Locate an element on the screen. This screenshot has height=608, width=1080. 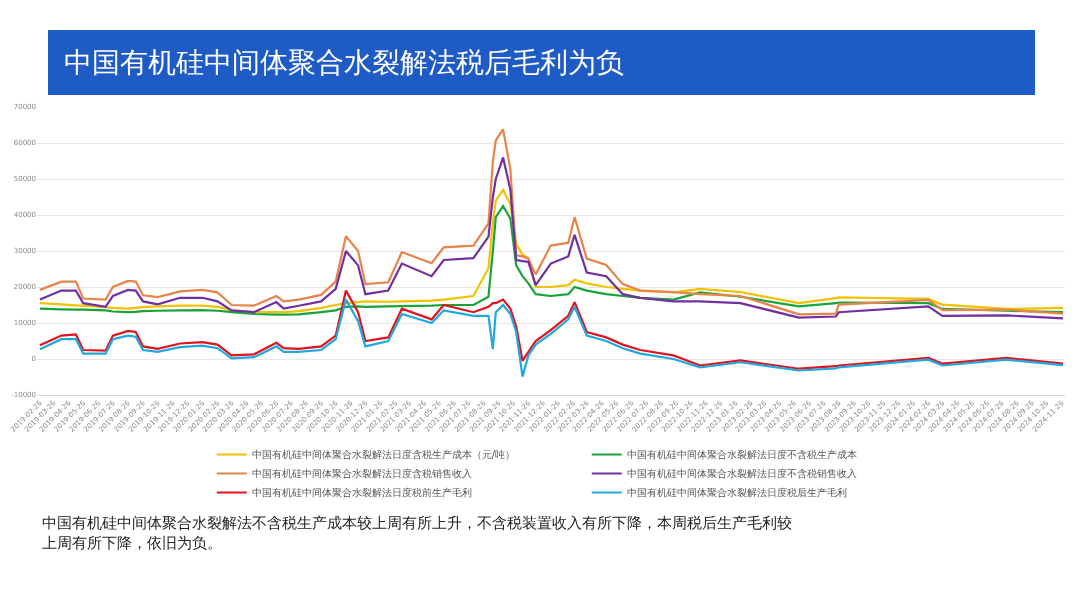
chart-title: 中国有机硅中间体聚合水裂解法税后毛利为负 is located at coordinates (344, 62).